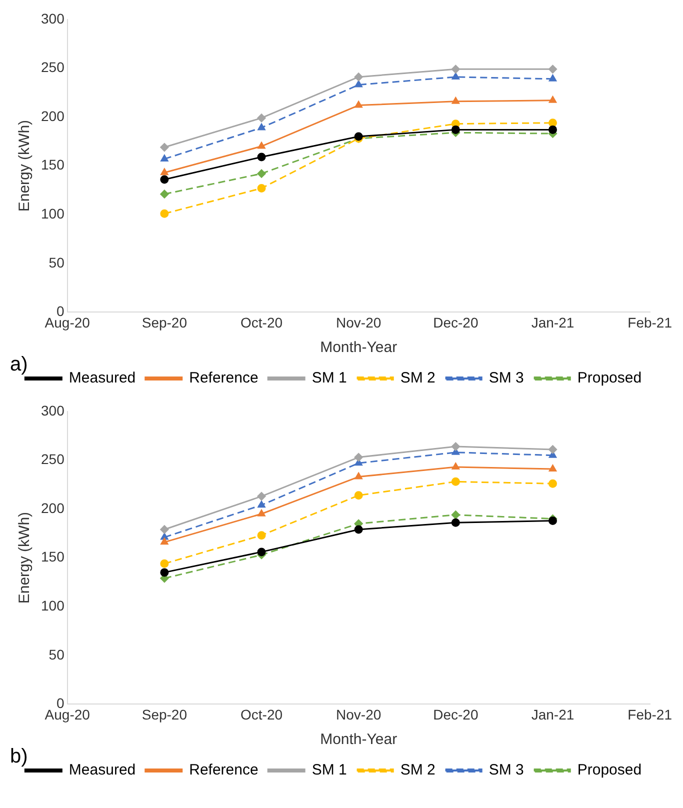 Image resolution: width=683 pixels, height=808 pixels. I want to click on text: a), so click(19, 365).